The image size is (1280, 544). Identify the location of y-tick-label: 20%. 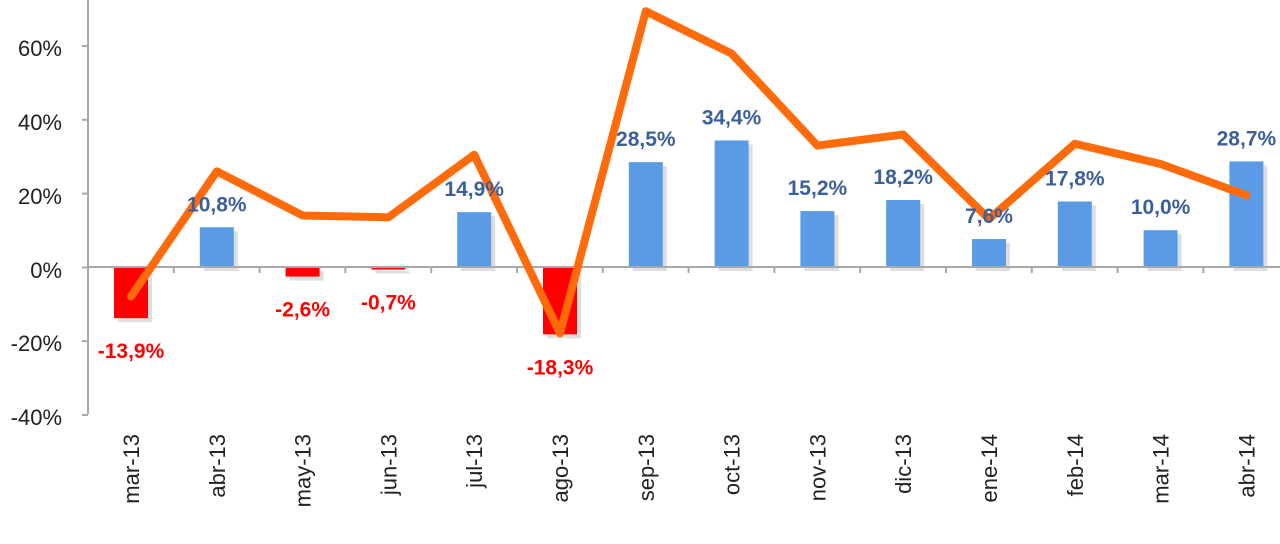
(40, 196).